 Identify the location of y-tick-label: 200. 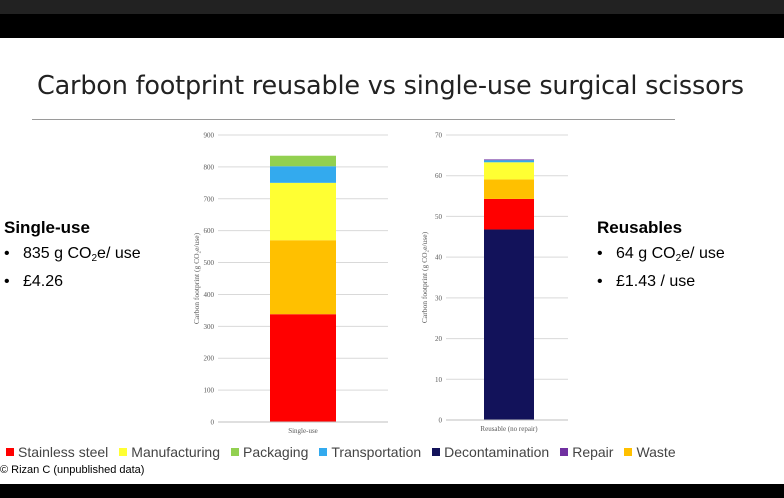
(209, 359).